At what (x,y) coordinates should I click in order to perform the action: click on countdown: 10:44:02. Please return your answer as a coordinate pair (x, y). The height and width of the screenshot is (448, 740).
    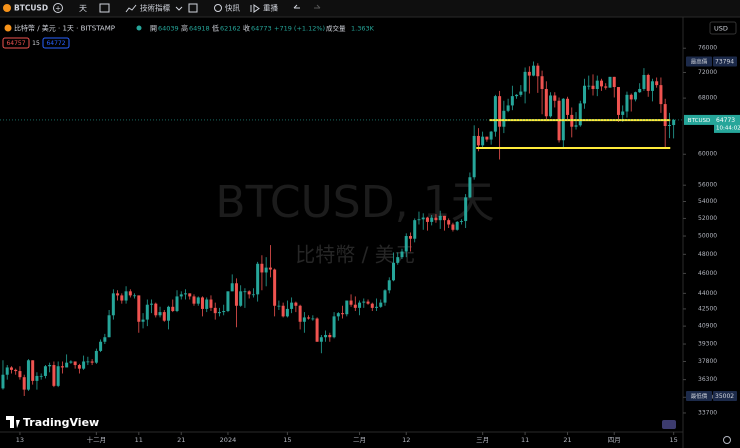
    Looking at the image, I should click on (728, 128).